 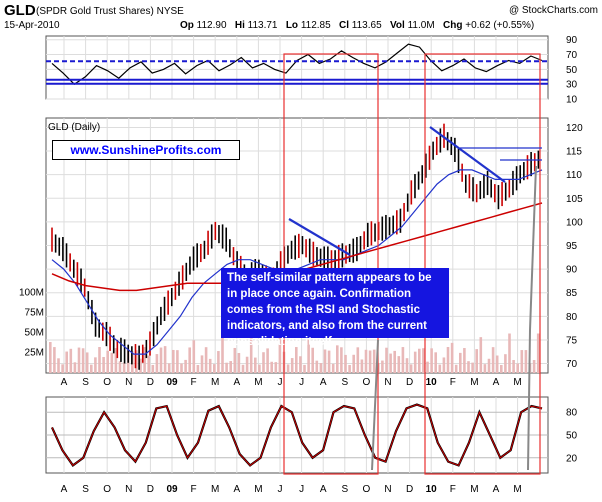 What do you see at coordinates (172, 489) in the screenshot?
I see `stochastic-month-label: 09` at bounding box center [172, 489].